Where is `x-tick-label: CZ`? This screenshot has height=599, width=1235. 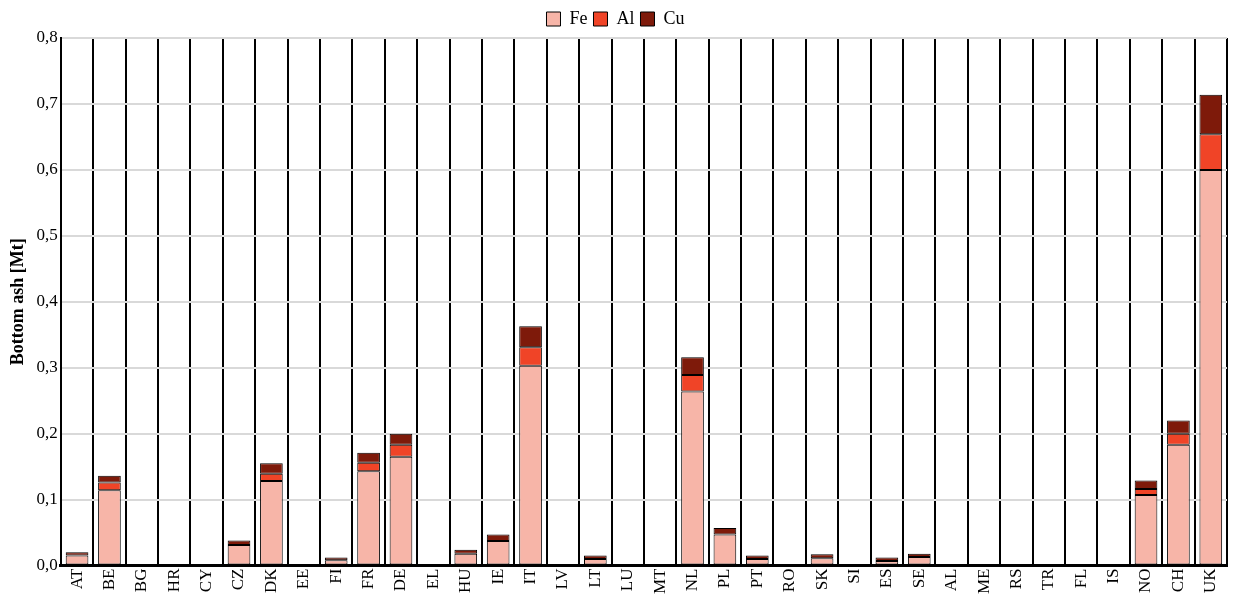
x-tick-label: CZ is located at coordinates (238, 579).